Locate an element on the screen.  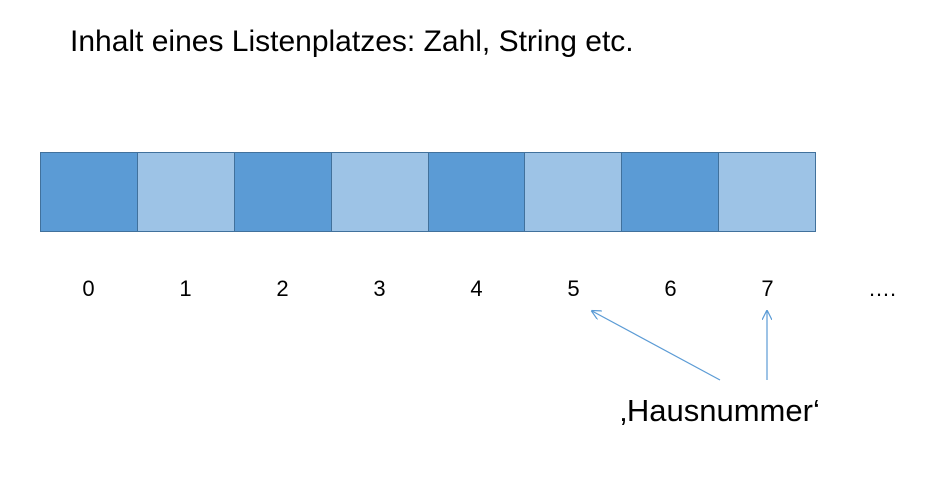
index-label-7: 7 is located at coordinates (767, 288).